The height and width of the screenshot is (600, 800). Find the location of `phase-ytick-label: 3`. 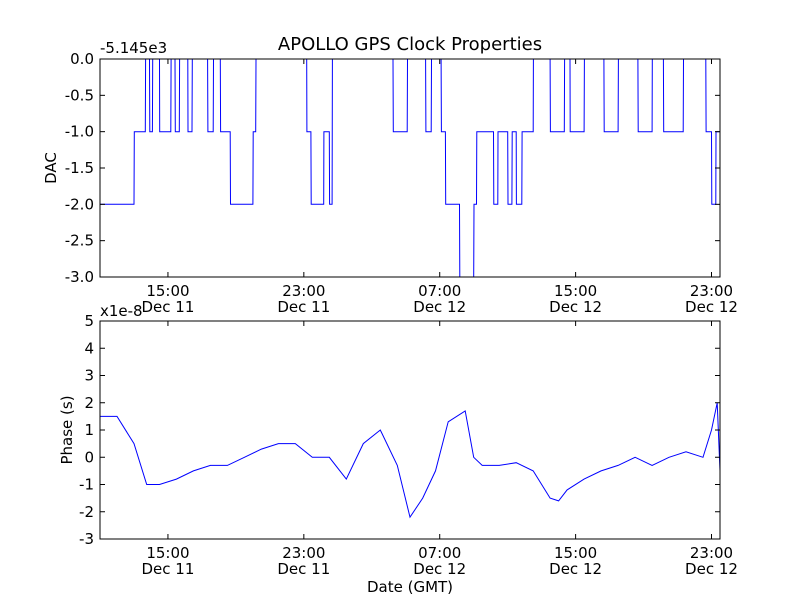

phase-ytick-label: 3 is located at coordinates (89, 376).